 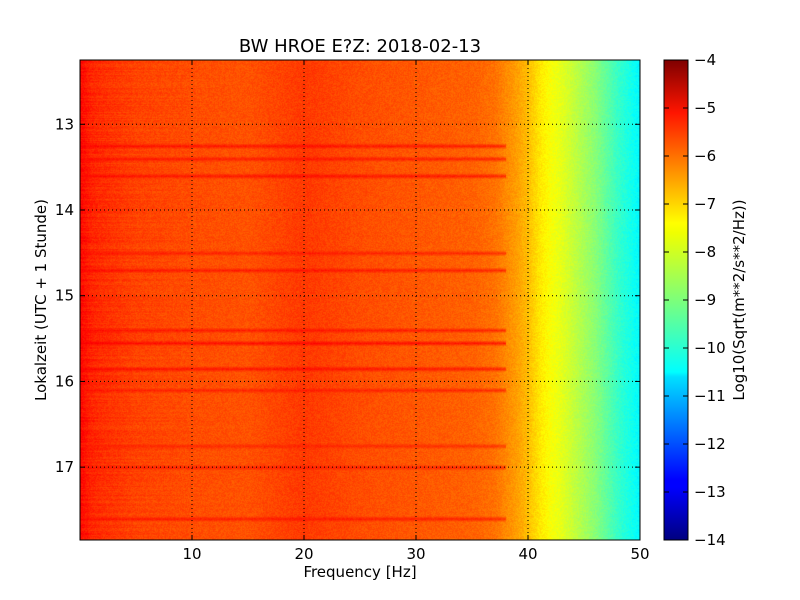 What do you see at coordinates (64, 296) in the screenshot?
I see `y-tick-label: 15` at bounding box center [64, 296].